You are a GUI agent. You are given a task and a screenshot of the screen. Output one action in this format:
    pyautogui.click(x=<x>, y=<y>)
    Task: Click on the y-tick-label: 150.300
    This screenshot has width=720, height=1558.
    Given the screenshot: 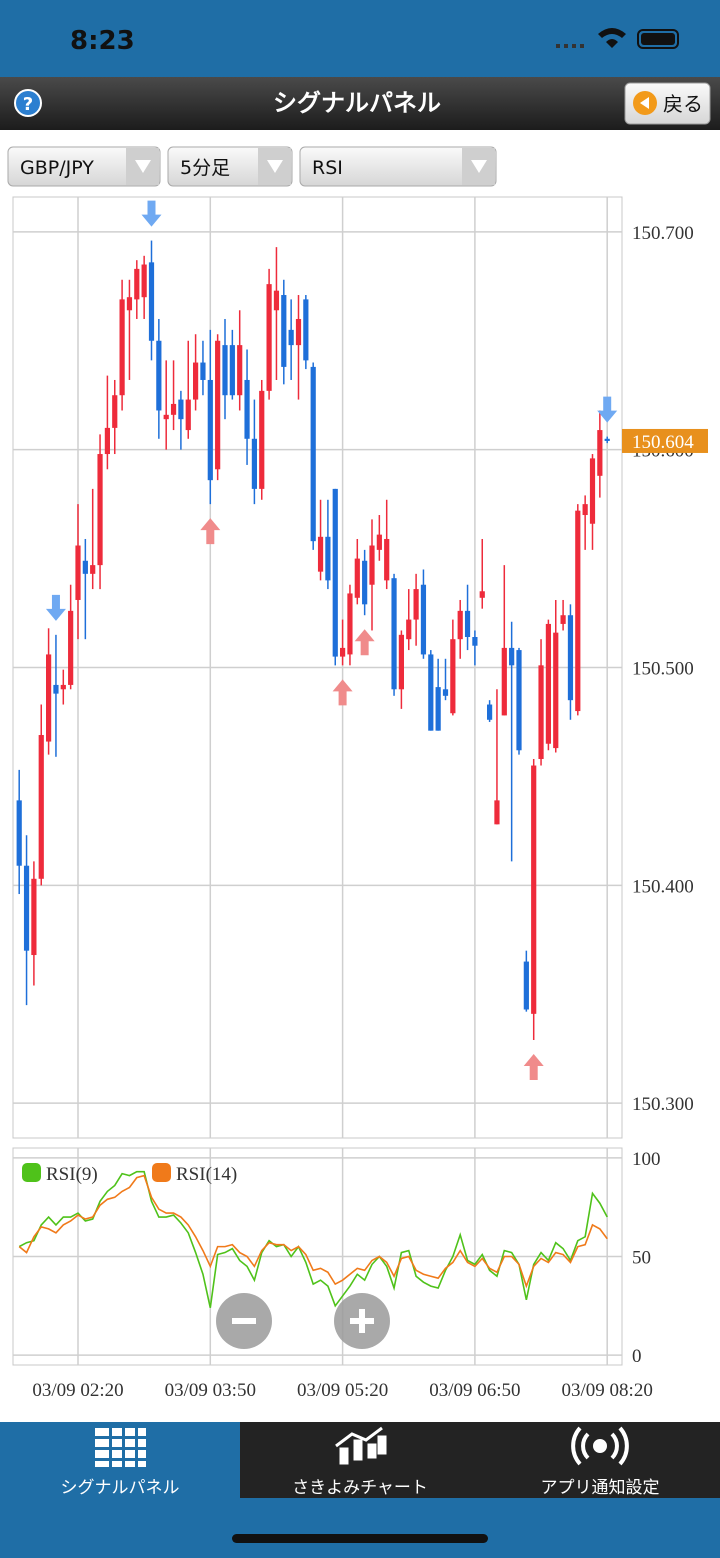 What is the action you would take?
    pyautogui.click(x=663, y=1104)
    